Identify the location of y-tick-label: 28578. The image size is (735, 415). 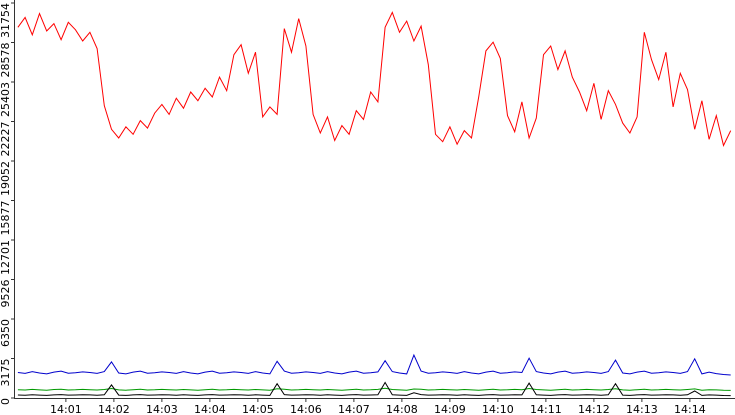
(6, 60).